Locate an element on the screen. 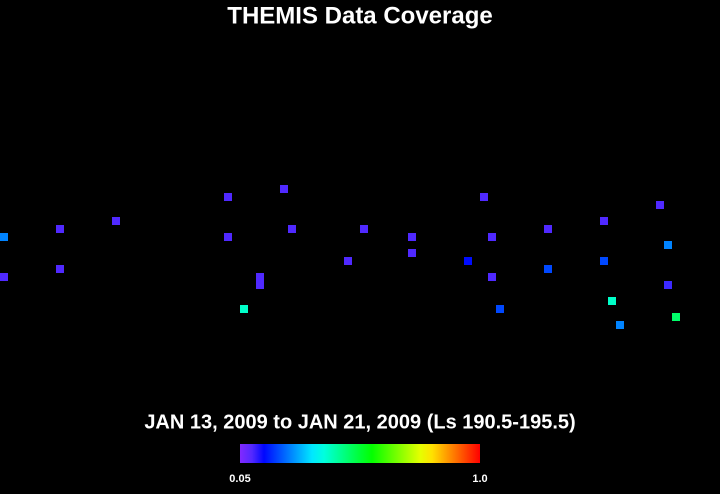 The height and width of the screenshot is (494, 720). colorbar is located at coordinates (360, 453).